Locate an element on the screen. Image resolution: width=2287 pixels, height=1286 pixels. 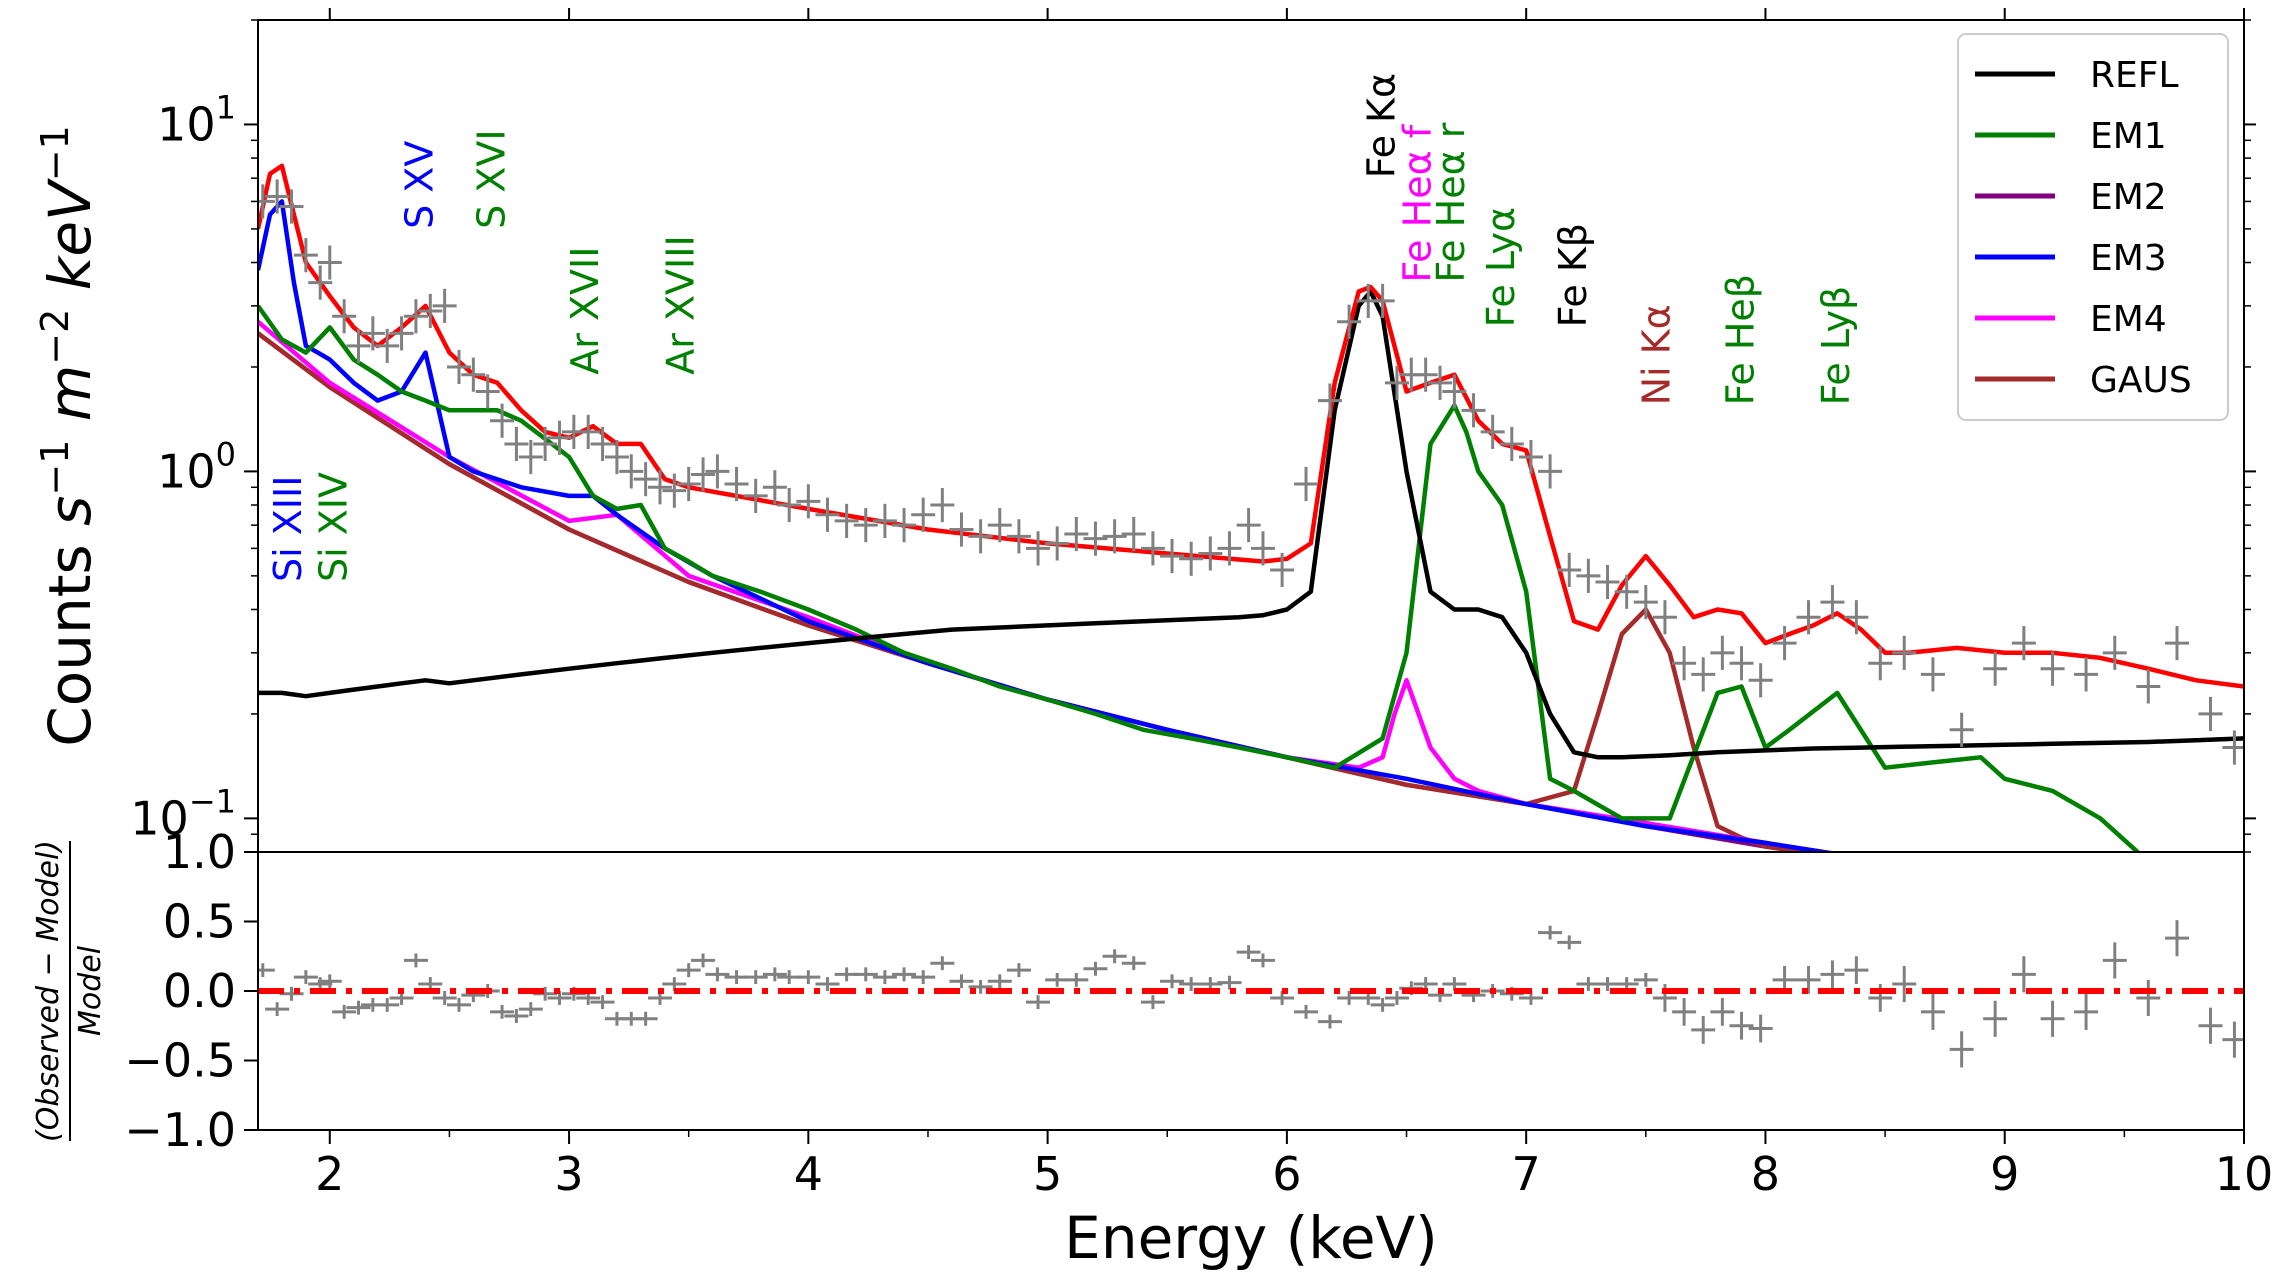
x-tick-label: 6 is located at coordinates (1286, 1174).